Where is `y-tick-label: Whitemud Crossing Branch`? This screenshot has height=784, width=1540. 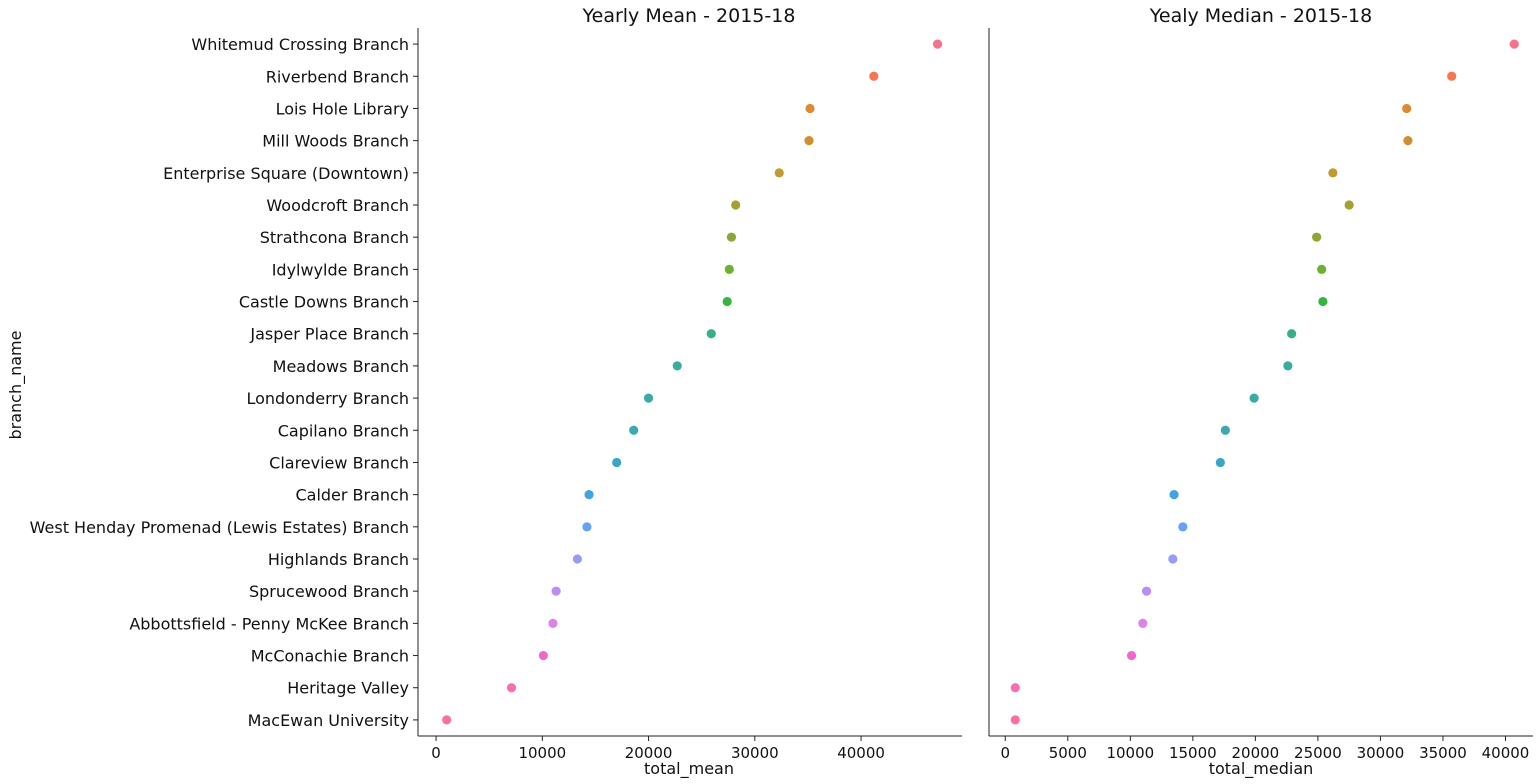
y-tick-label: Whitemud Crossing Branch is located at coordinates (300, 44).